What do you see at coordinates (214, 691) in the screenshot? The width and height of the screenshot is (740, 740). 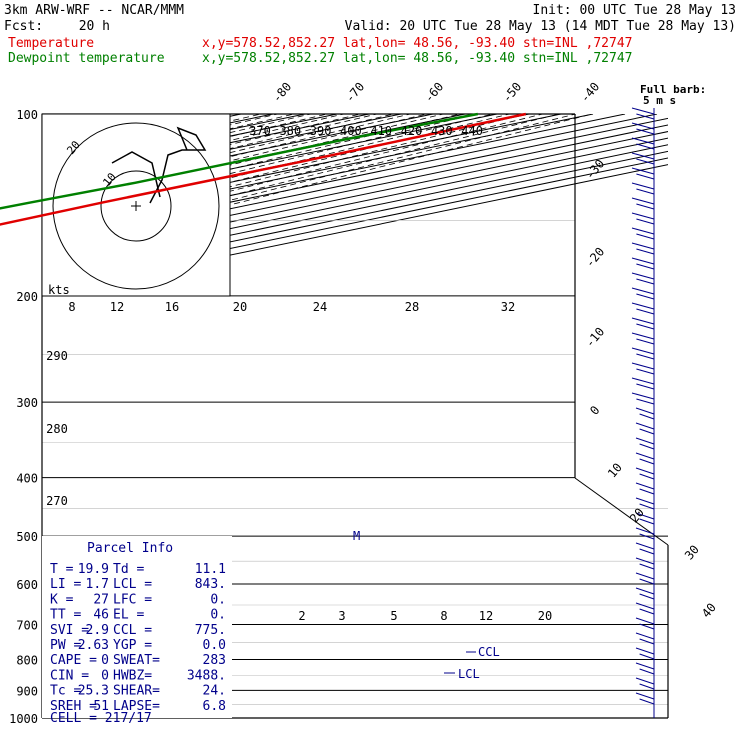 I see `parcel-field: 24.` at bounding box center [214, 691].